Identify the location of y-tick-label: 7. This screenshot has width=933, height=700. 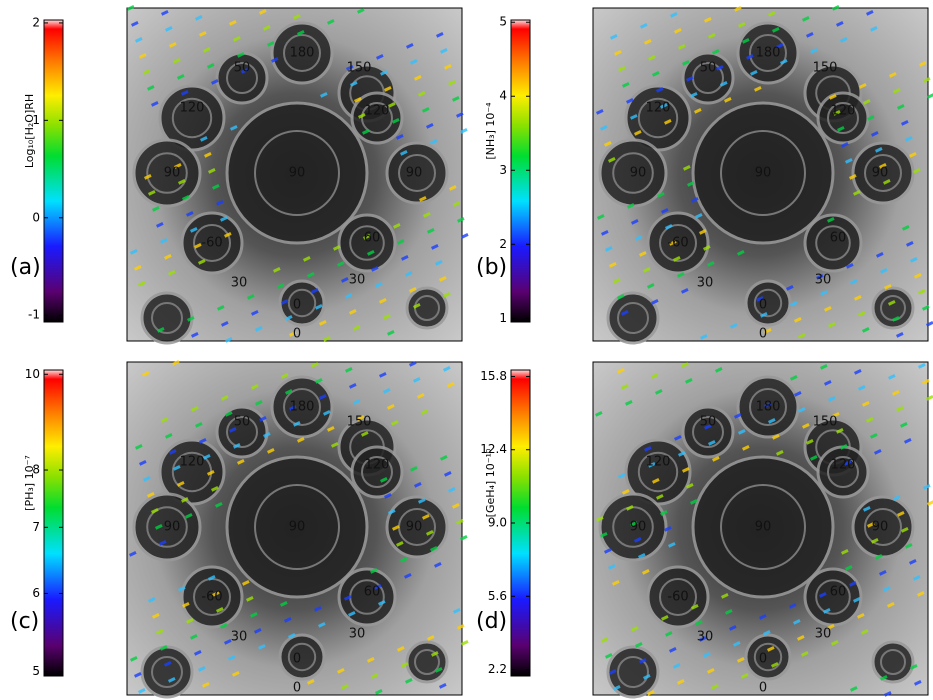
(36, 527).